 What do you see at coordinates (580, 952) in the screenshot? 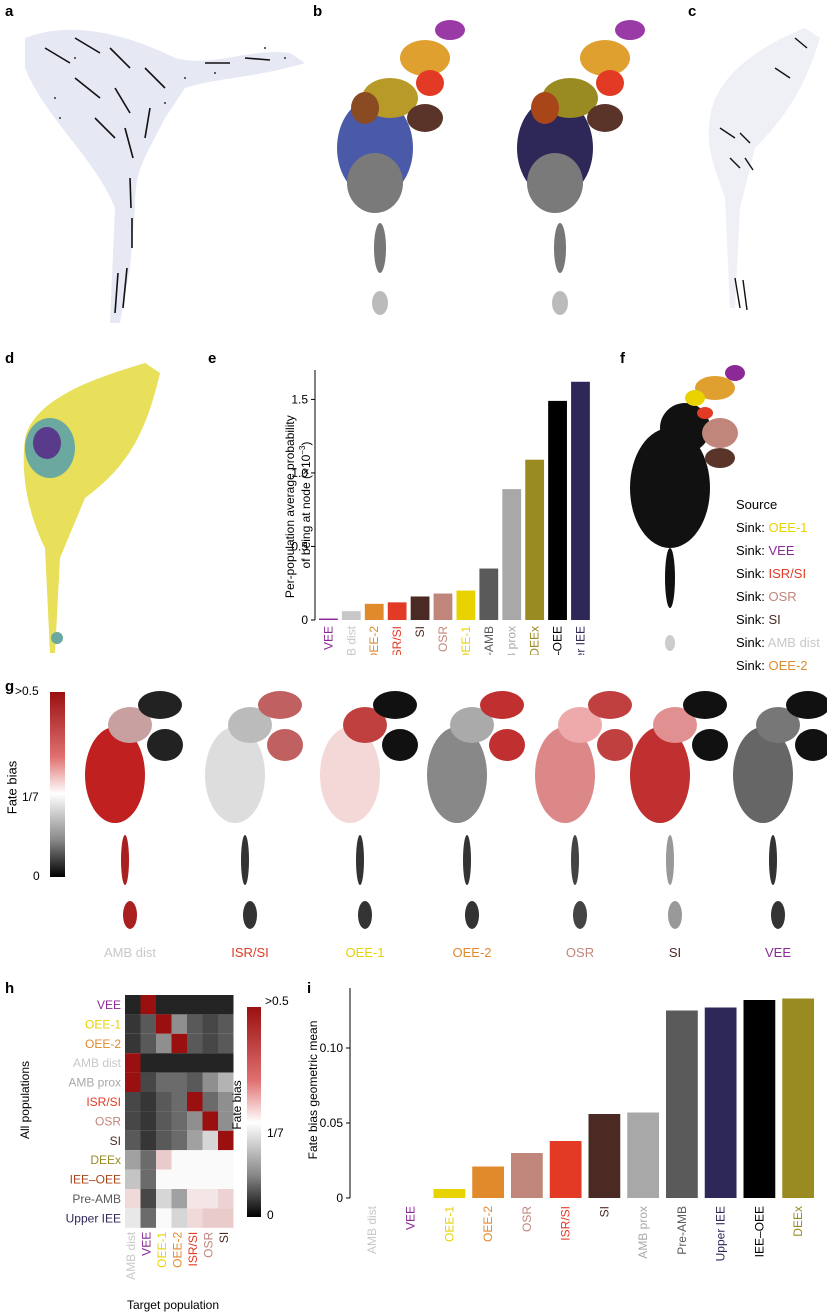
I see `panel-g-target-label: OSR` at bounding box center [580, 952].